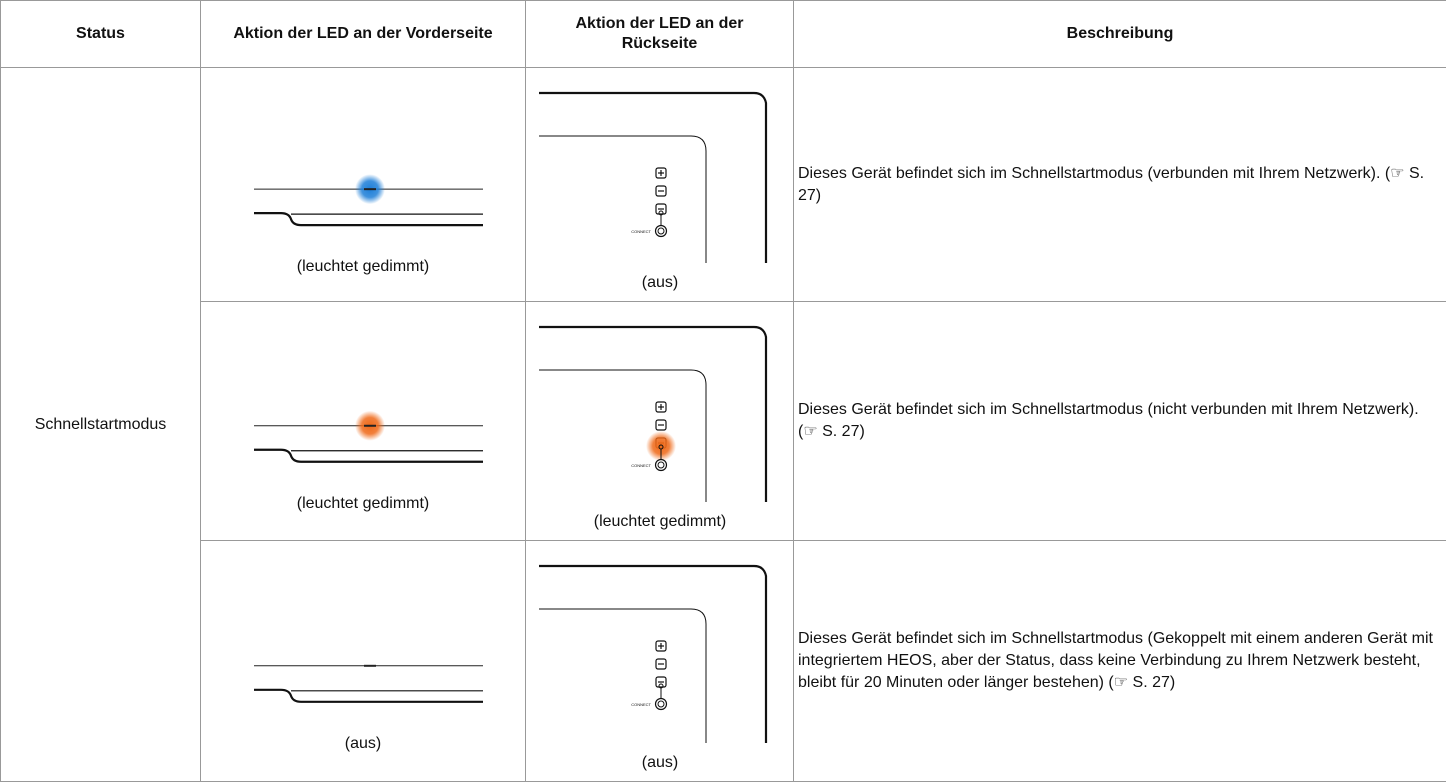 The image size is (1446, 782). What do you see at coordinates (100, 34) in the screenshot?
I see `header-cell: Status` at bounding box center [100, 34].